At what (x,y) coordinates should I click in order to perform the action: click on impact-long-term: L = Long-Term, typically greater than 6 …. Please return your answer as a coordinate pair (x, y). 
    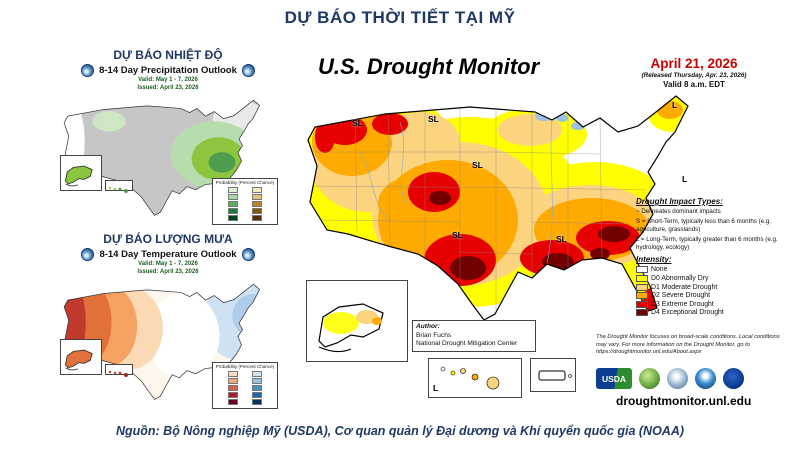
    Looking at the image, I should click on (707, 244).